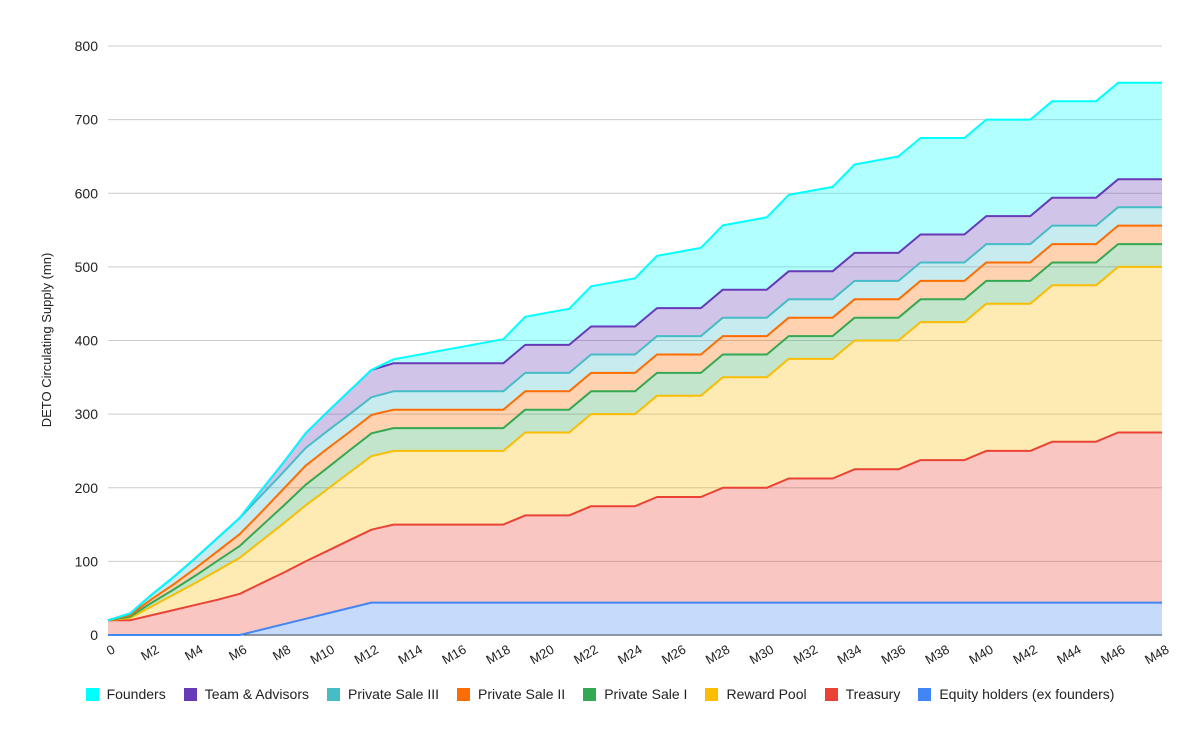 Image resolution: width=1200 pixels, height=742 pixels. Describe the element at coordinates (497, 655) in the screenshot. I see `x-tick-label: M18` at that location.